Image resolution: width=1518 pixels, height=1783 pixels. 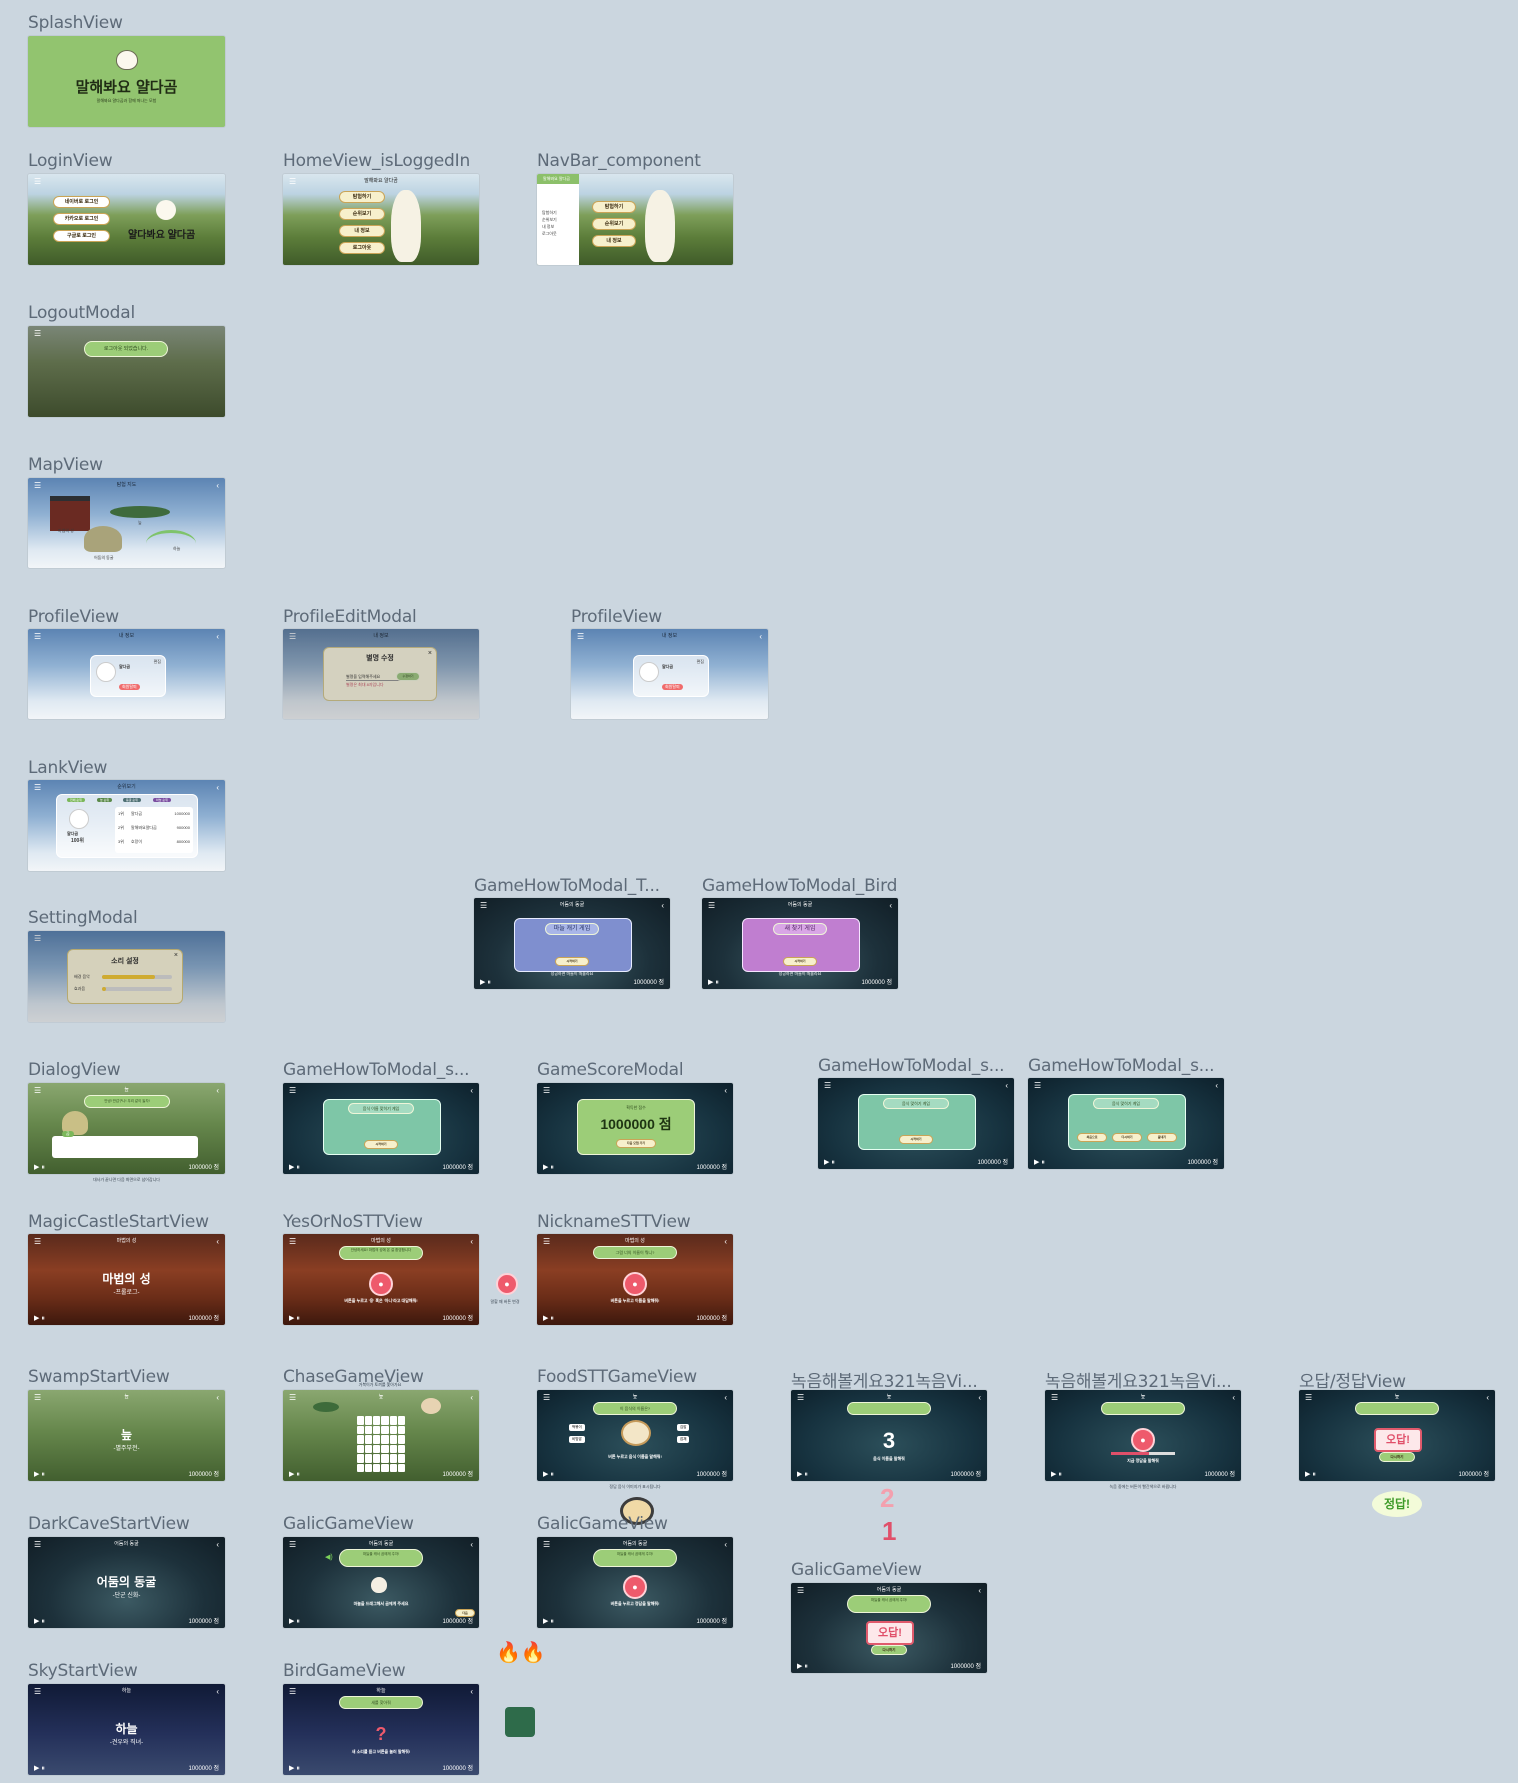 I want to click on retry-button: 다시하기, so click(x=889, y=1650).